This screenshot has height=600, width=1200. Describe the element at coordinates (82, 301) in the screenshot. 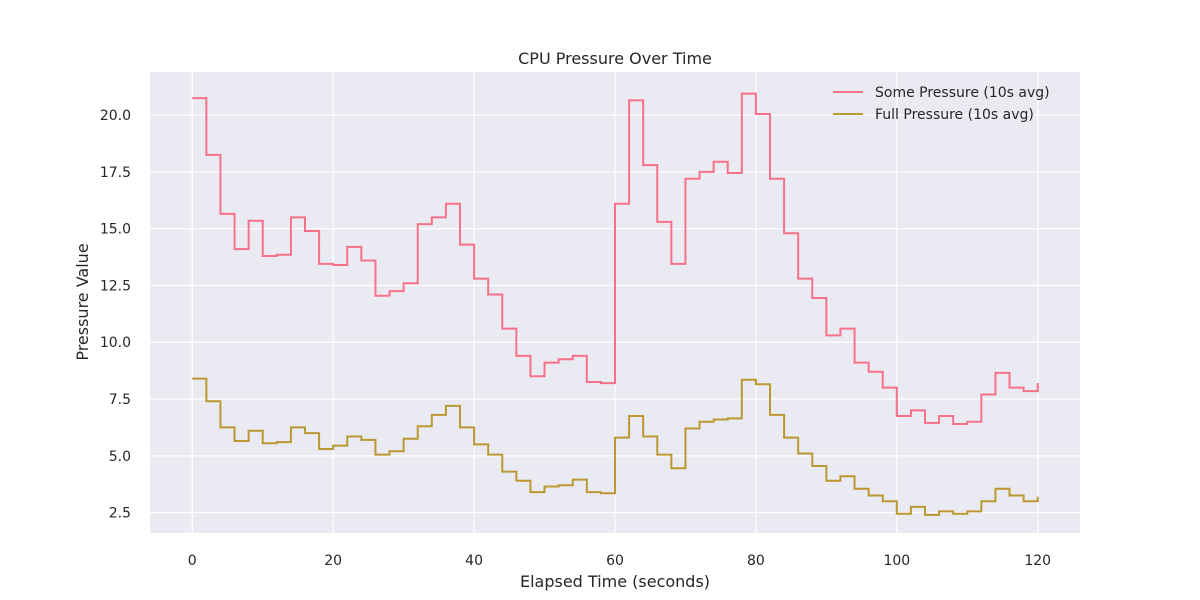

I see `y-axis-label: Pressure Value` at that location.